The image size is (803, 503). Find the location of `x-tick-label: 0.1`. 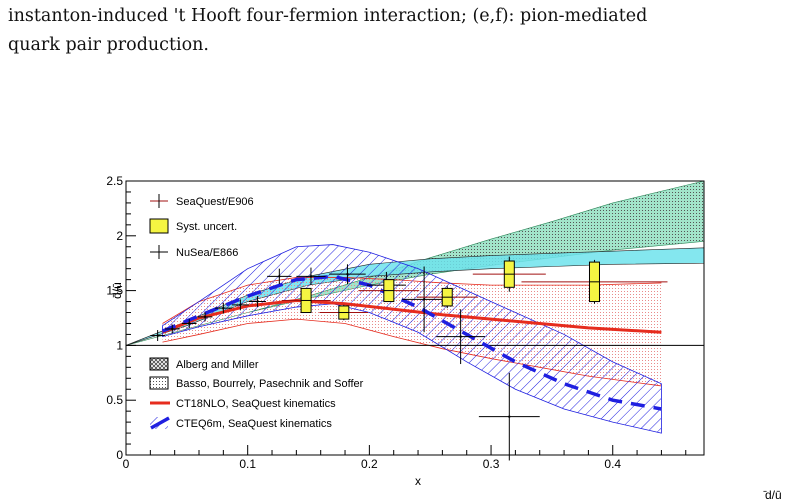

x-tick-label: 0.1 is located at coordinates (247, 464).